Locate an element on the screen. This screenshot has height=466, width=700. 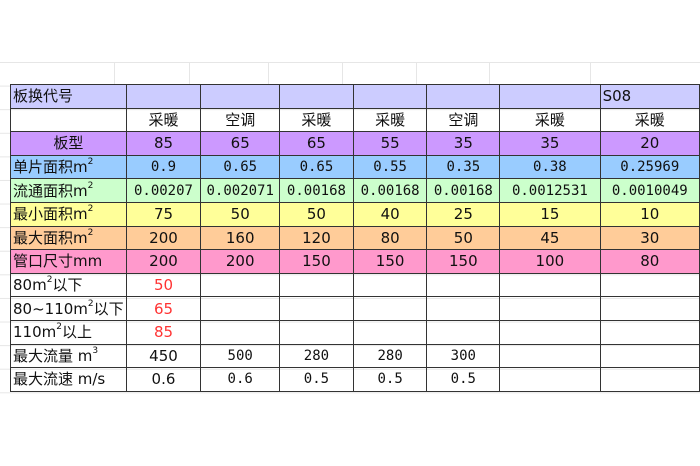
table-cell: 0.9 is located at coordinates (163, 167).